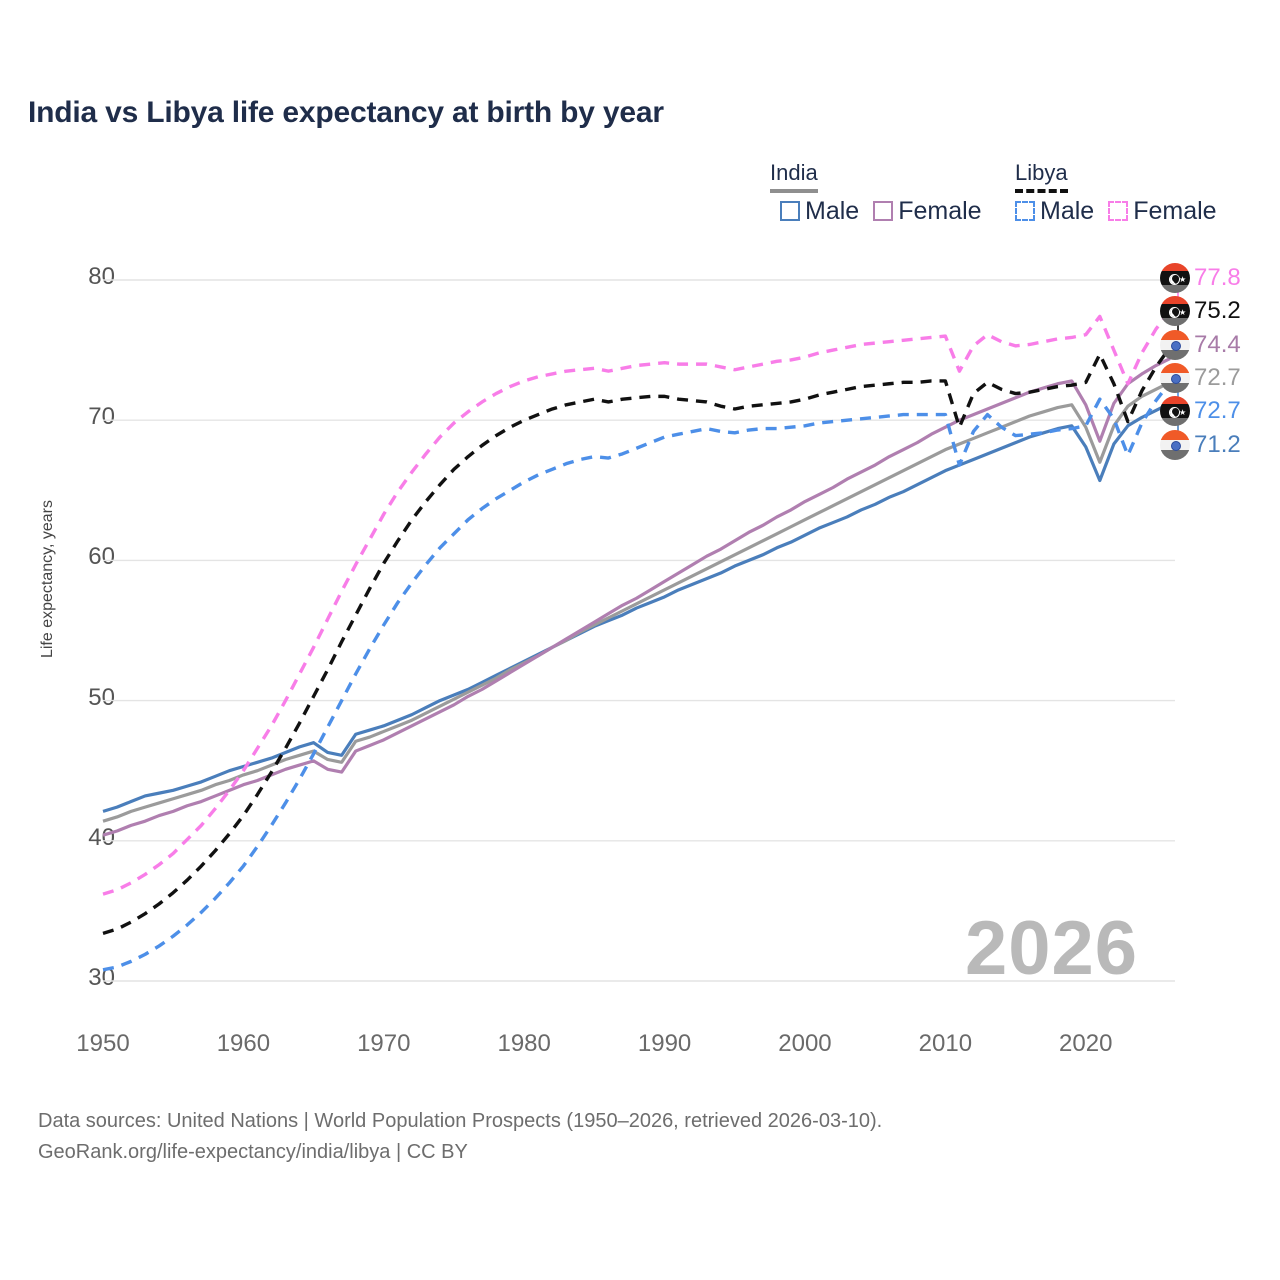 Image resolution: width=1280 pixels, height=1280 pixels. Describe the element at coordinates (805, 1043) in the screenshot. I see `x-axis-tick-label: 2000` at that location.